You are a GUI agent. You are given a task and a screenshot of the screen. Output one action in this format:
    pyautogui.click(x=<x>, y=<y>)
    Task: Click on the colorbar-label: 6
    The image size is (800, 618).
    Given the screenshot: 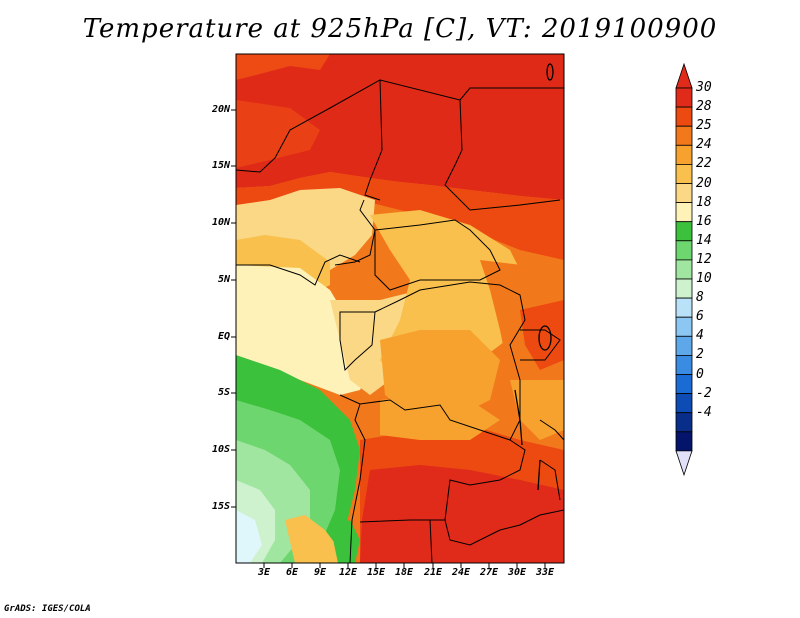 What is the action you would take?
    pyautogui.click(x=700, y=317)
    